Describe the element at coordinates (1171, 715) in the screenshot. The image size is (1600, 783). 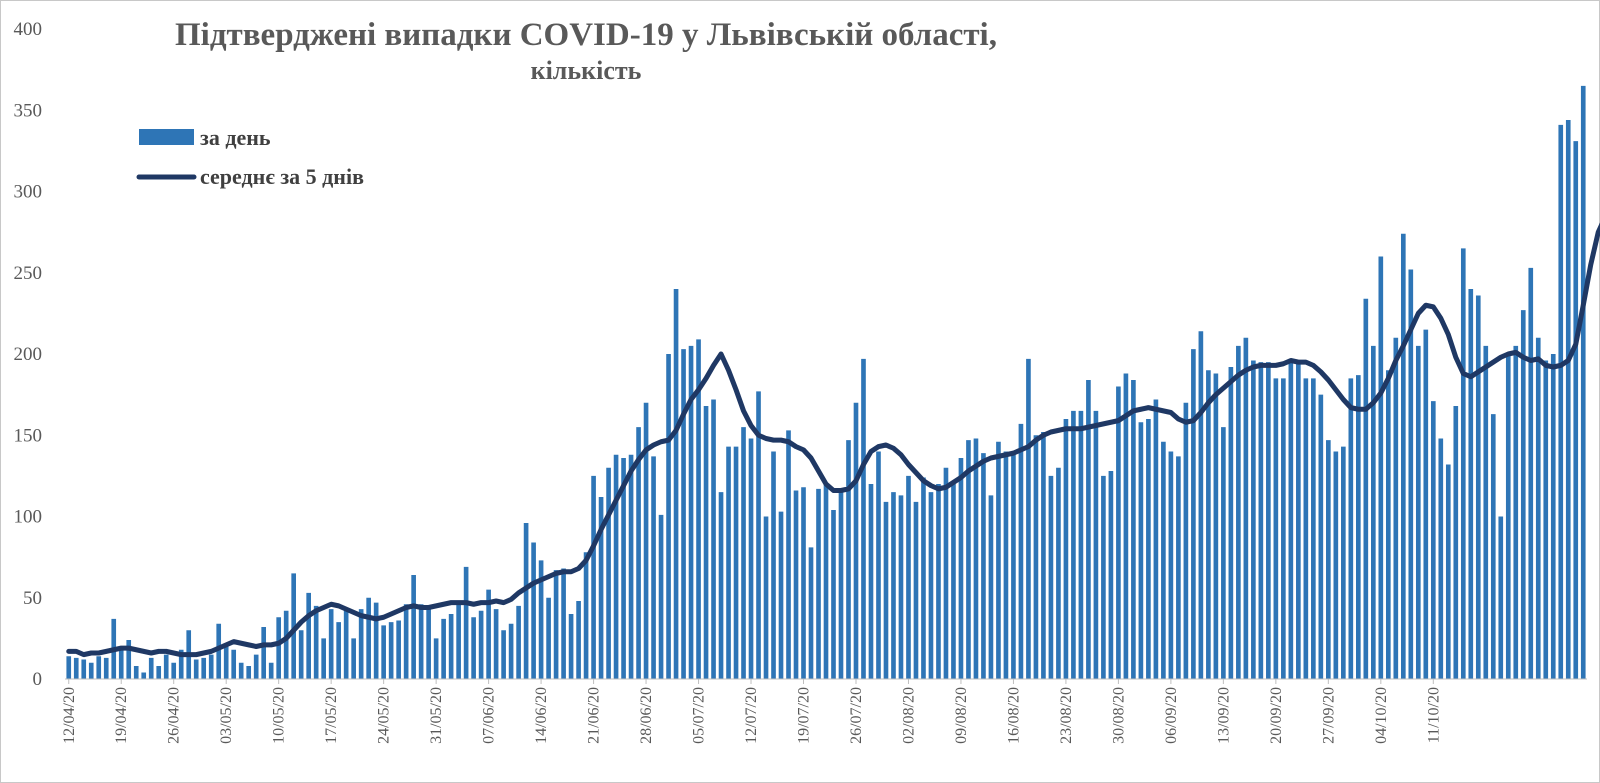
I see `x-tick-label: 06/09/20` at that location.